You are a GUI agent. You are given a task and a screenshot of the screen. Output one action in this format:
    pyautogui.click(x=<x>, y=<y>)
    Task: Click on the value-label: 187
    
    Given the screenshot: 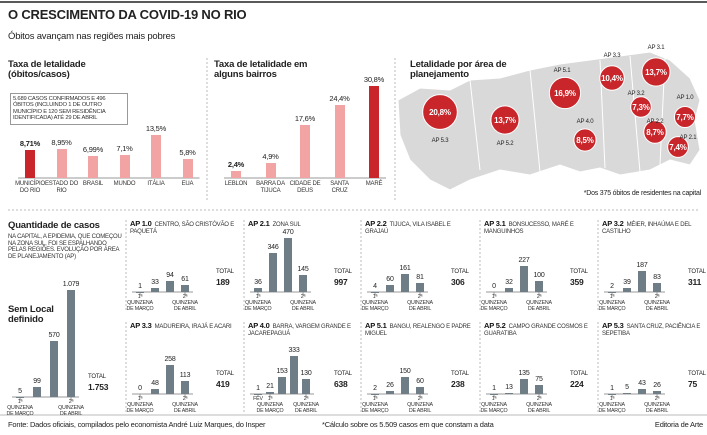 What is the action you would take?
    pyautogui.click(x=642, y=265)
    